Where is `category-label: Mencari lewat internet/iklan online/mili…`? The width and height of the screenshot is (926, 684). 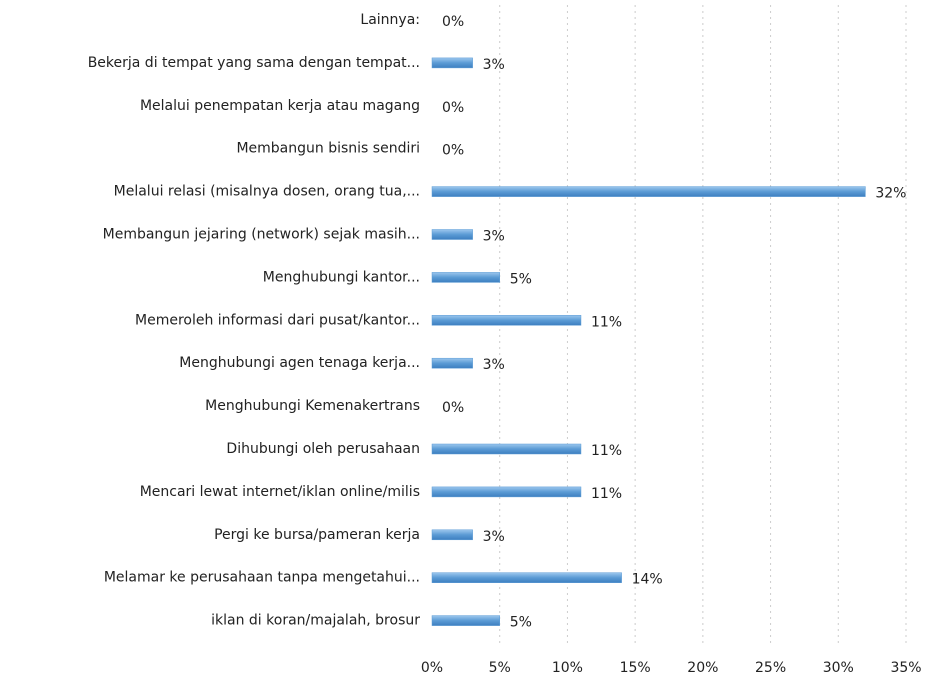
category-label: Mencari lewat internet/iklan online/mili… is located at coordinates (280, 492).